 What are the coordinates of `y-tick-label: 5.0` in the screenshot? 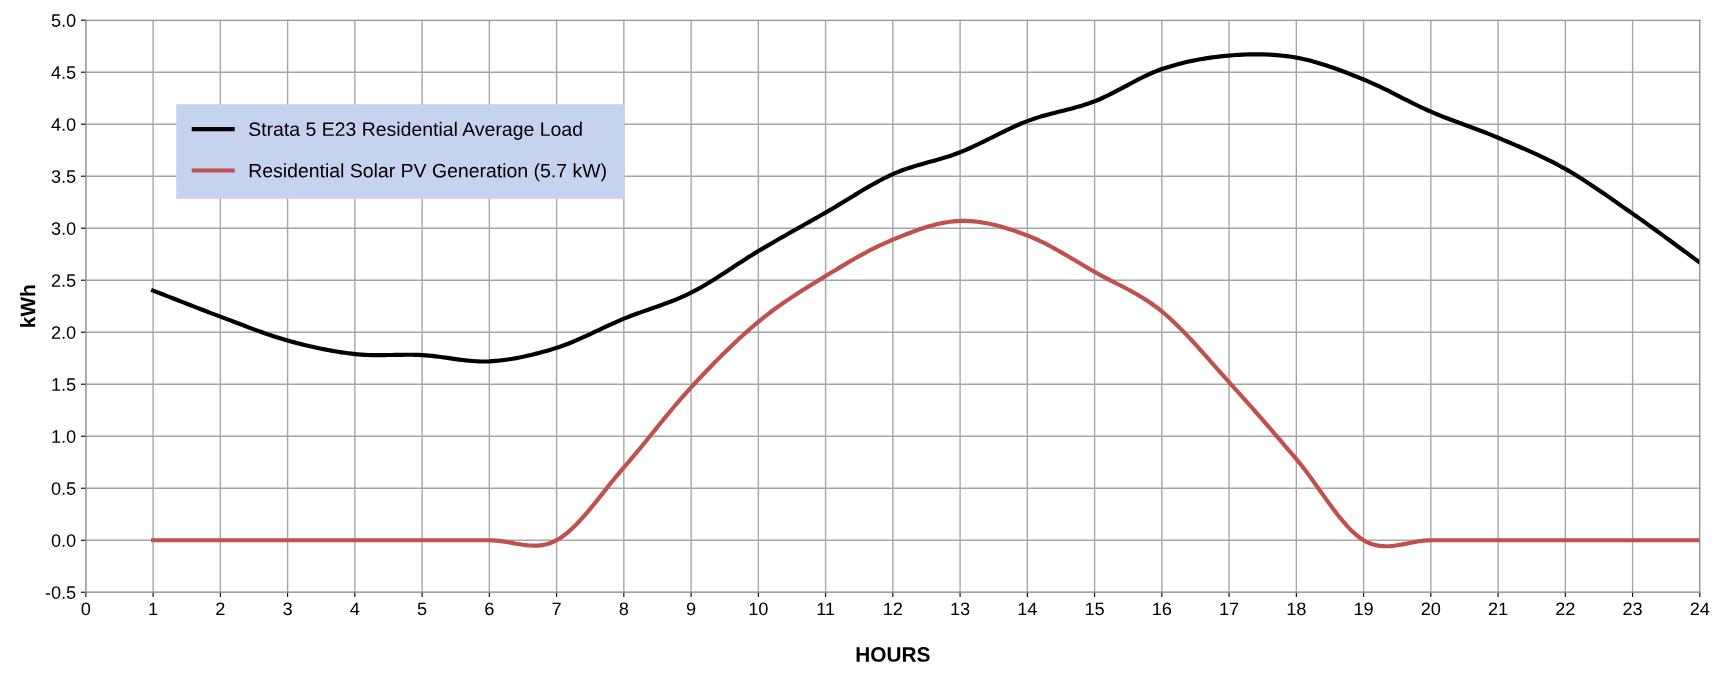 It's located at (63, 20).